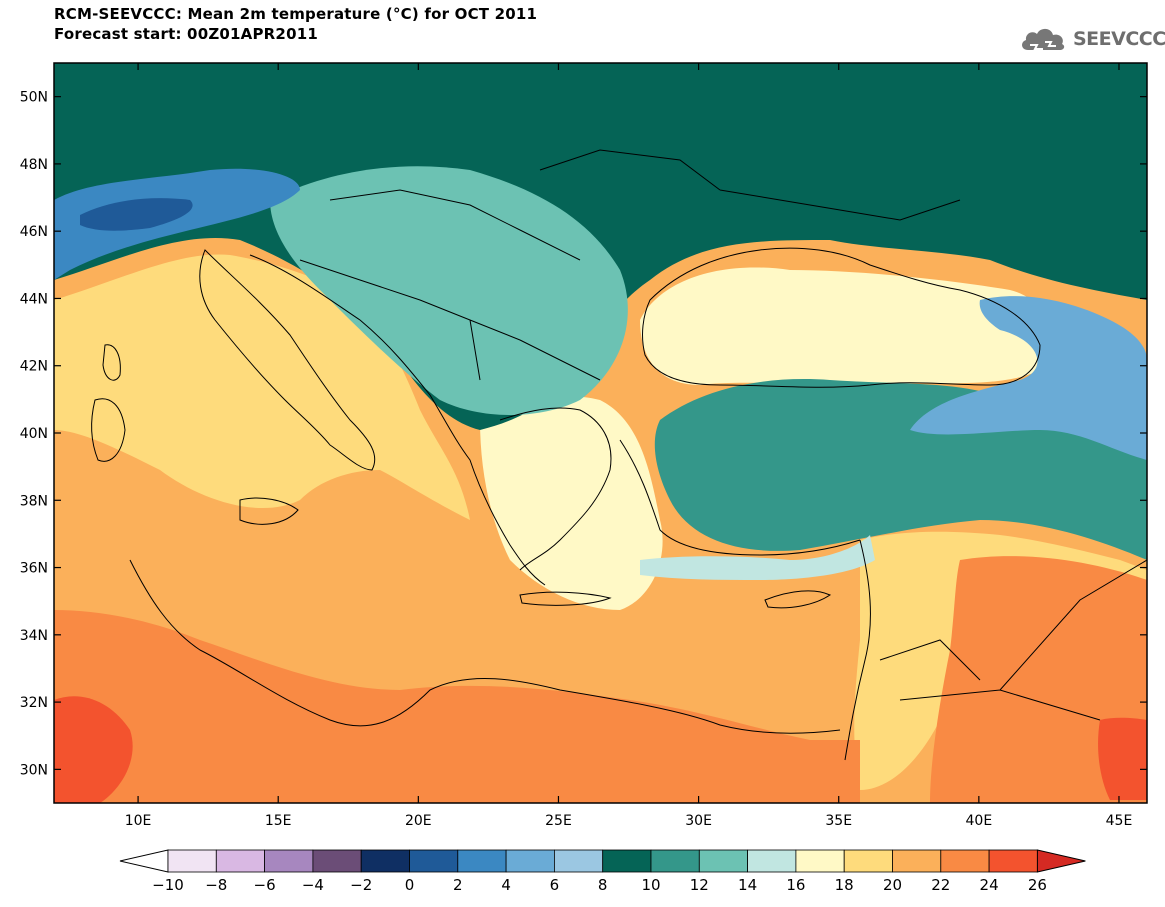 The width and height of the screenshot is (1165, 907). I want to click on coast-italy, so click(287, 360).